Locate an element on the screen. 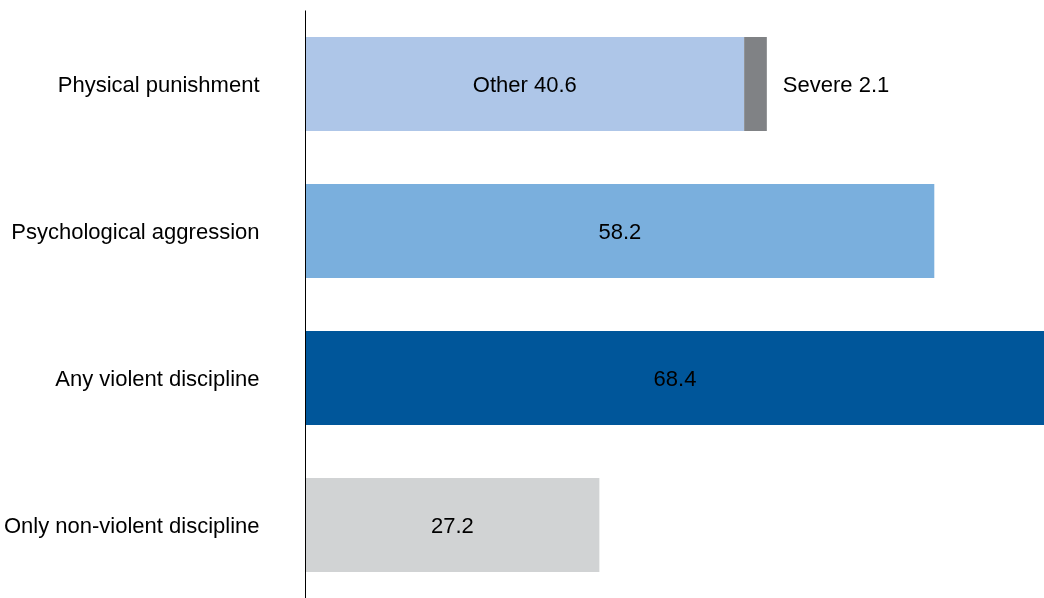 This screenshot has height=598, width=1044. data-label: Other 40.6 is located at coordinates (524, 84).